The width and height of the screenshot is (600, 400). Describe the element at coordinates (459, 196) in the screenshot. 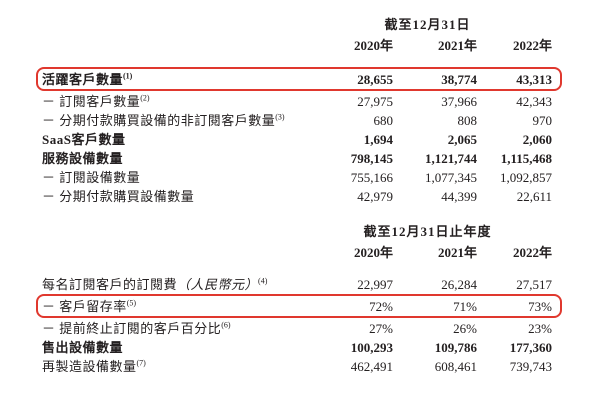

I see `cell-value: 44,399` at that location.